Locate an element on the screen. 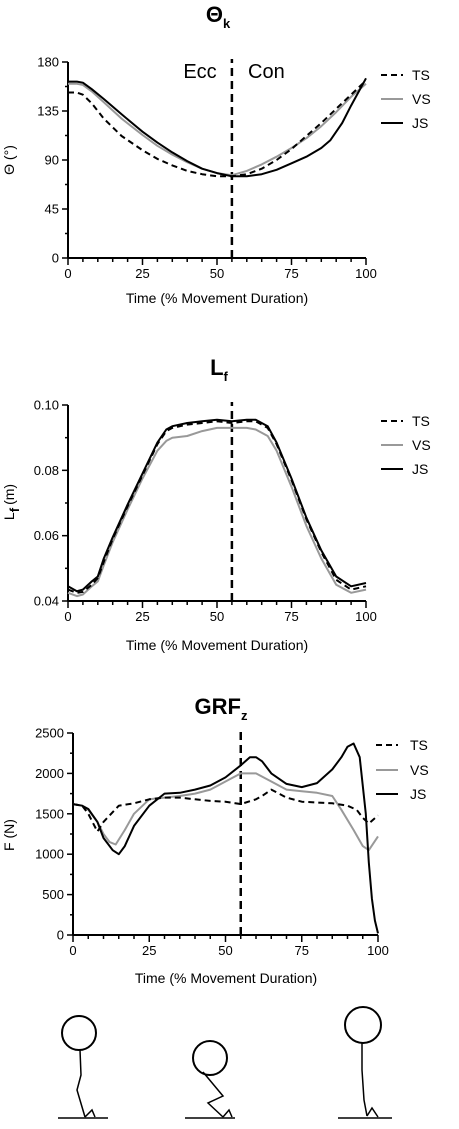  stick-figure-standing is located at coordinates (83, 1067).